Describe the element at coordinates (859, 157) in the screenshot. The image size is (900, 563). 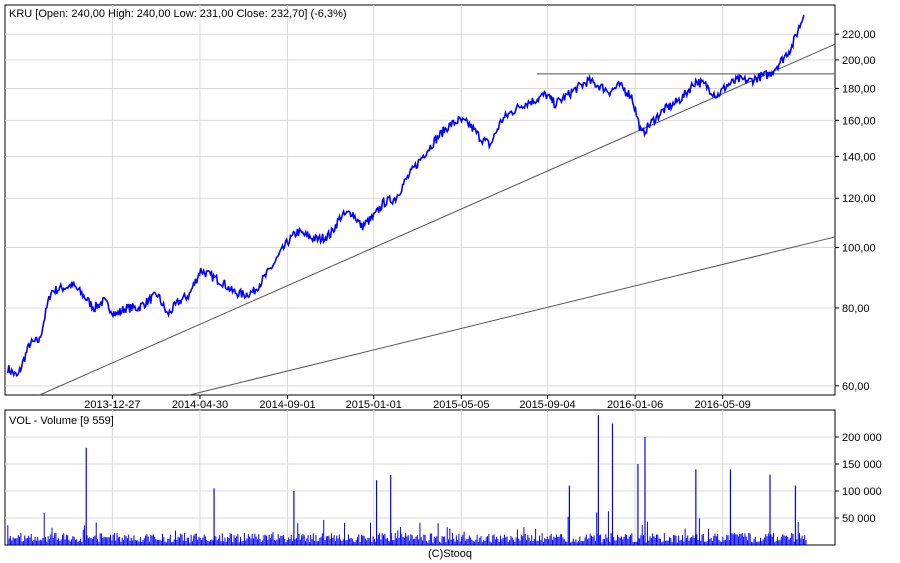
I see `price-y-tick-label: 140,00` at that location.